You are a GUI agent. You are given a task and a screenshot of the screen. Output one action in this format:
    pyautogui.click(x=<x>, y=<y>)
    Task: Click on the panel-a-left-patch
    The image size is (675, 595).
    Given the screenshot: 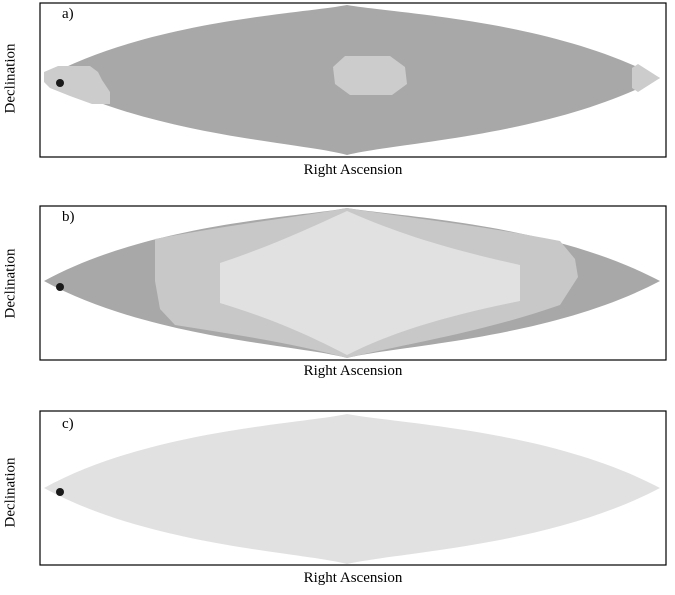 What is the action you would take?
    pyautogui.click(x=77, y=85)
    